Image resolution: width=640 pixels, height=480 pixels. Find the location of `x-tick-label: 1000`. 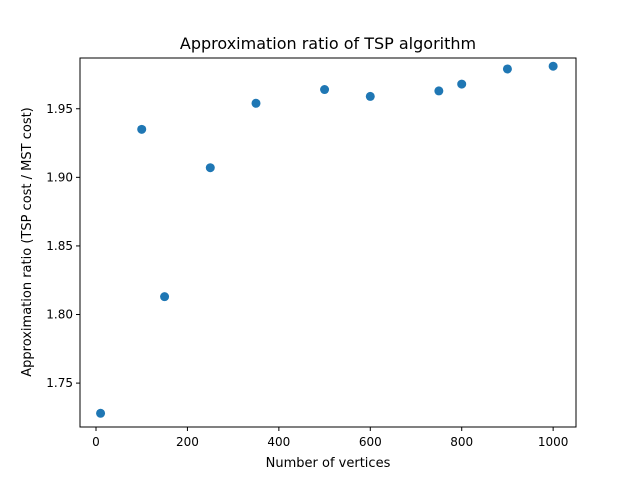

x-tick-label: 1000 is located at coordinates (553, 442).